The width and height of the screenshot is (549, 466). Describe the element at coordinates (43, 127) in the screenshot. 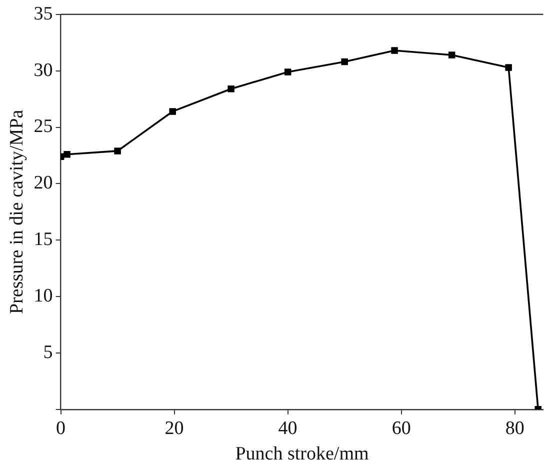

I see `y-tick-label: 25` at that location.